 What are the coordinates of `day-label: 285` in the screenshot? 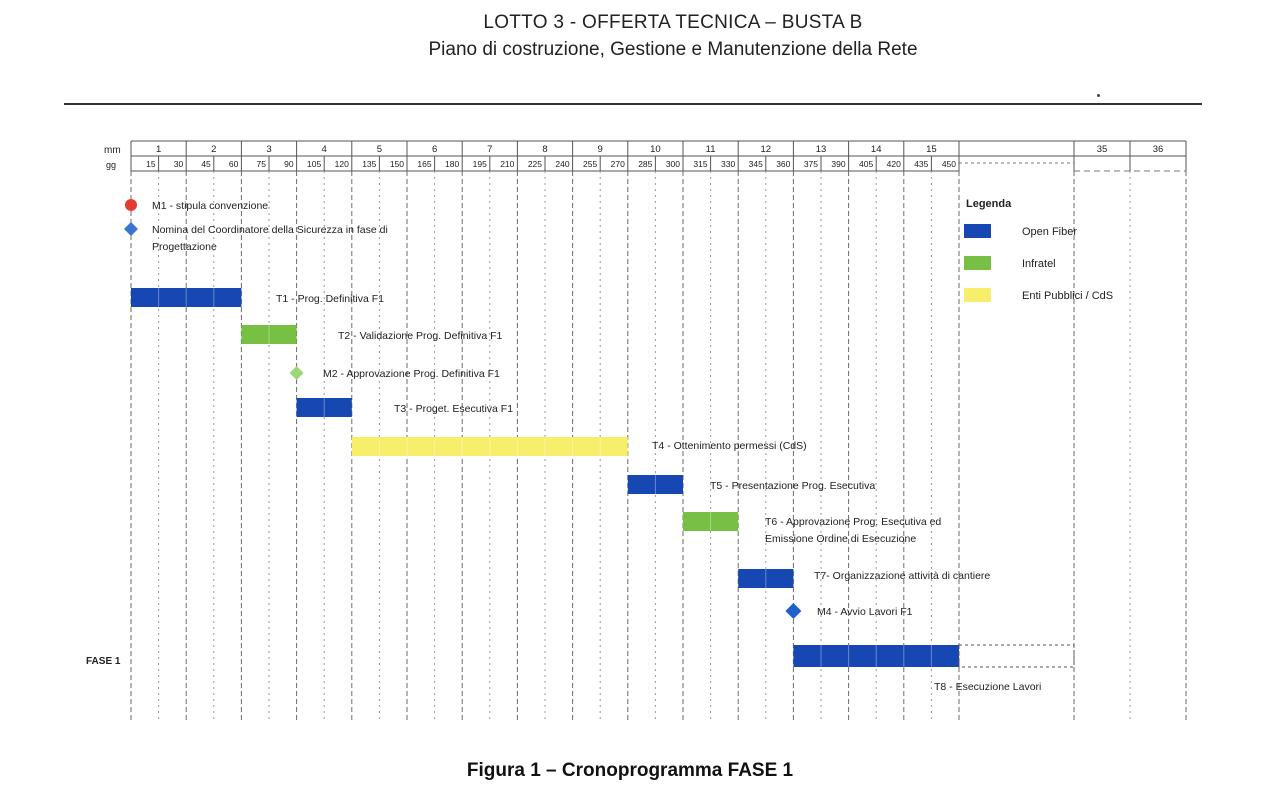 It's located at (645, 164).